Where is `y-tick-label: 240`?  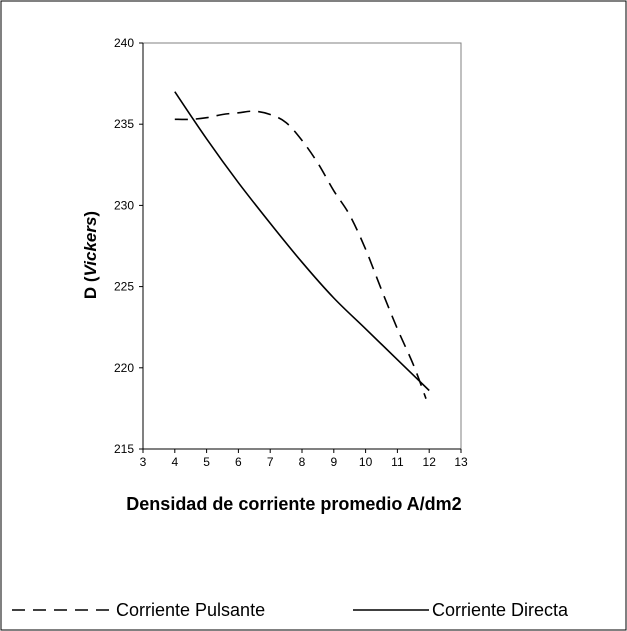
y-tick-label: 240 is located at coordinates (124, 43).